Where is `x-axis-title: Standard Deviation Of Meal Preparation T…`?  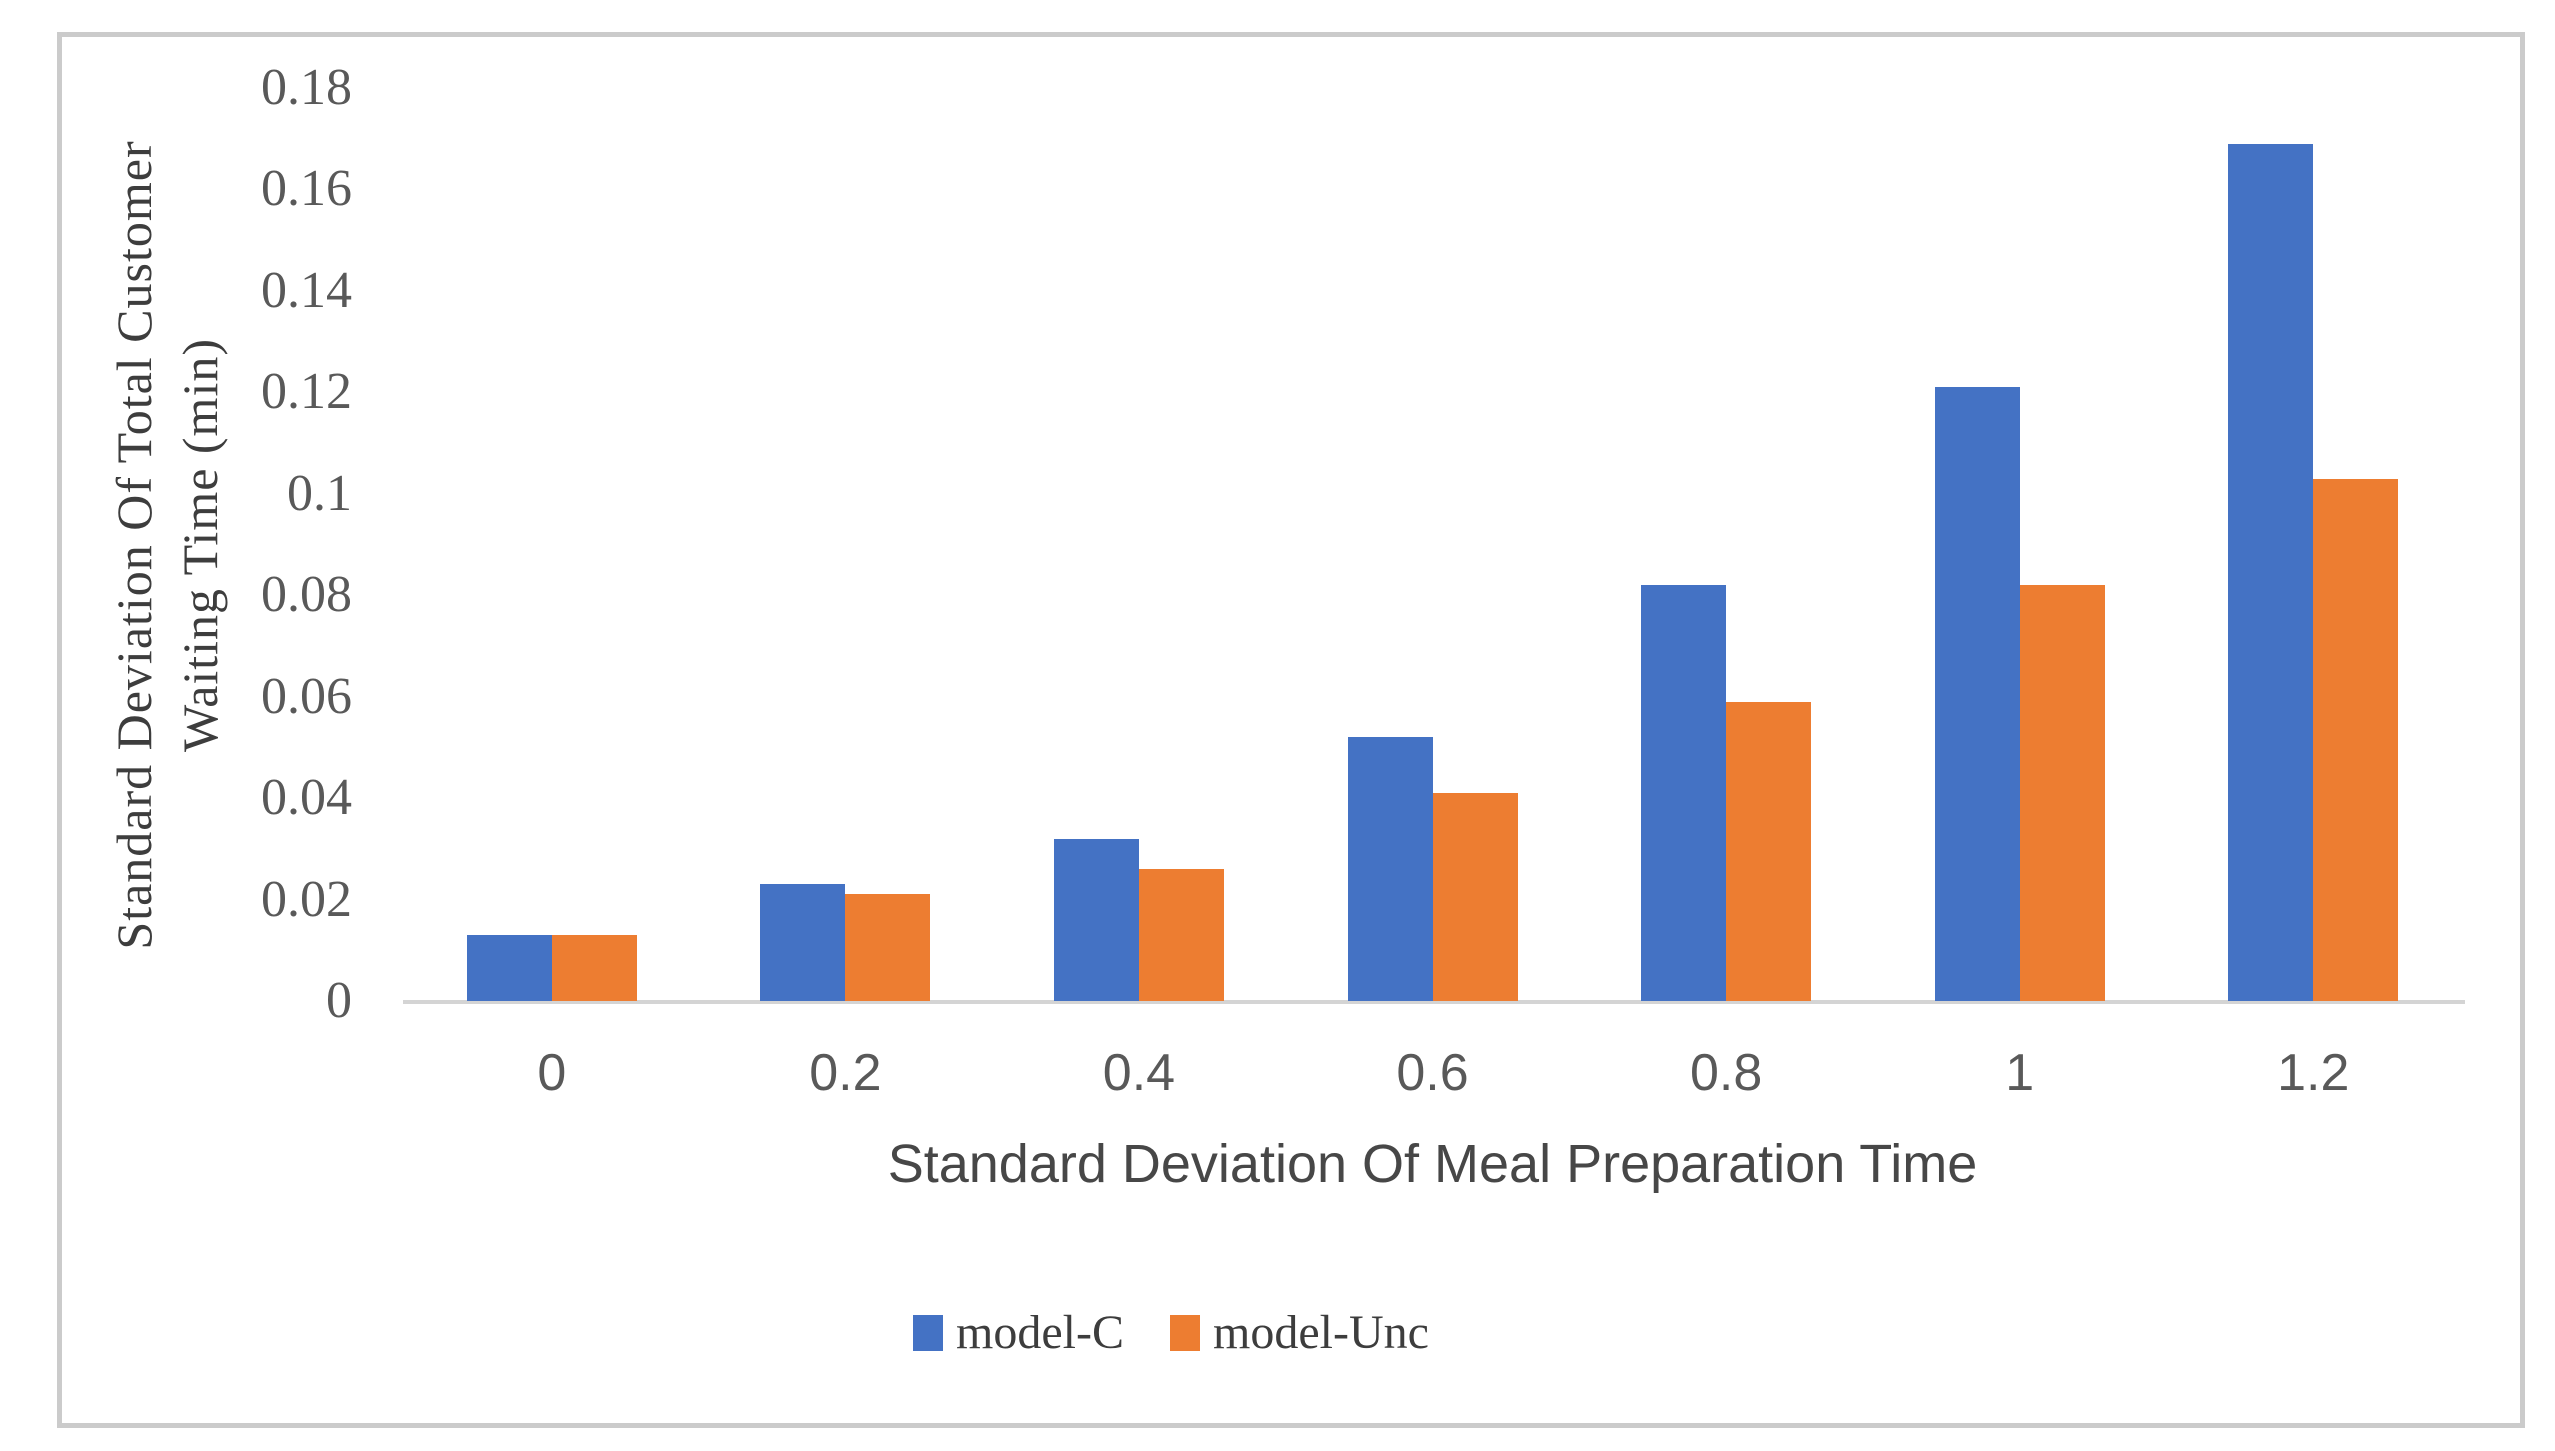 x-axis-title: Standard Deviation Of Meal Preparation T… is located at coordinates (1432, 1164).